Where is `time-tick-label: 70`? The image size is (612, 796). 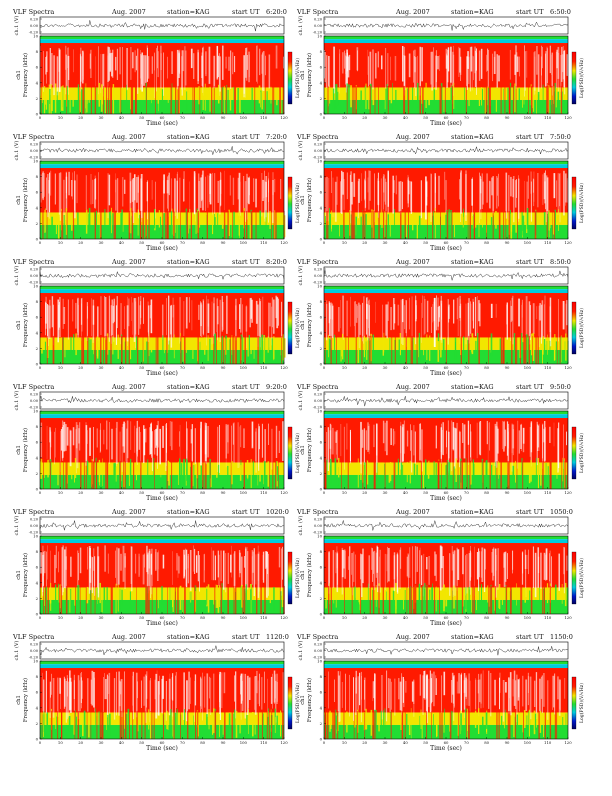
time-tick-label: 70 is located at coordinates (182, 617).